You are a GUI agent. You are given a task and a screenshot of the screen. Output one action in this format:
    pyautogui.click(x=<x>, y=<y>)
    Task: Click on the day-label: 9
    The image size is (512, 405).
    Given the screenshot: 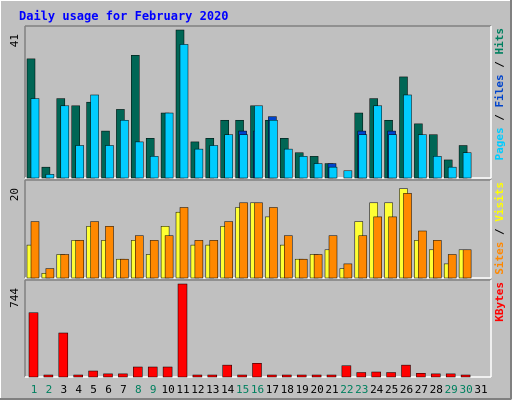 What is the action you would take?
    pyautogui.click(x=153, y=389)
    